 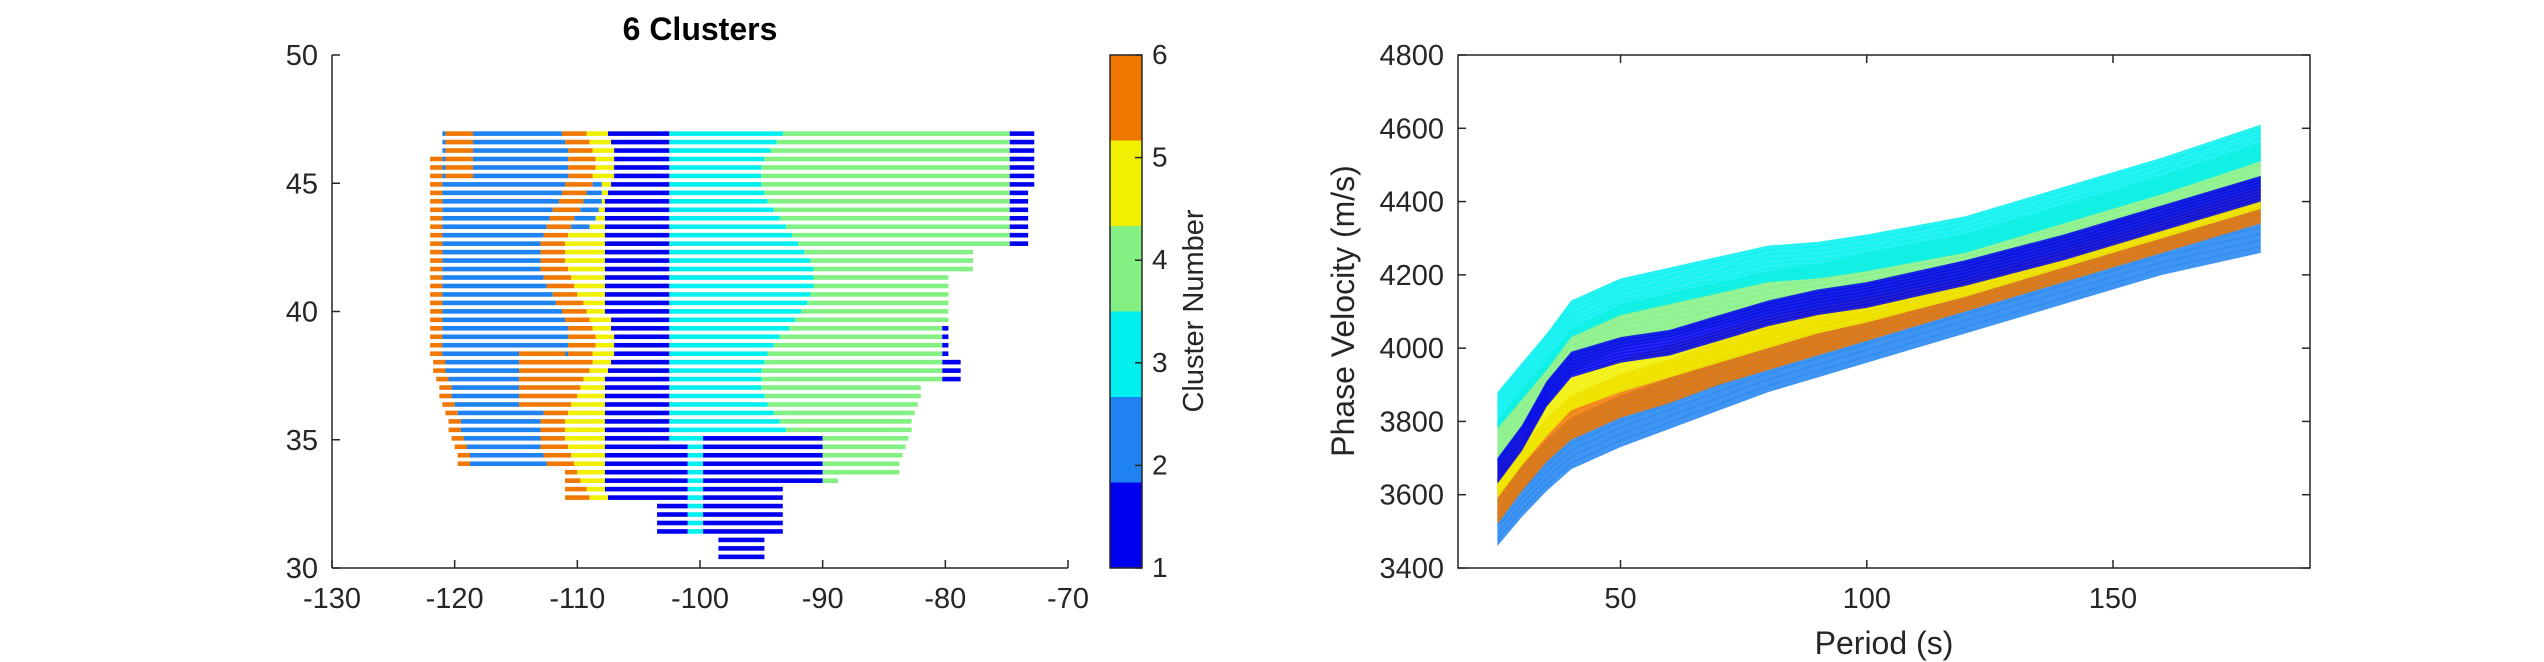 What do you see at coordinates (332, 599) in the screenshot?
I see `map-x-tick-label: -130` at bounding box center [332, 599].